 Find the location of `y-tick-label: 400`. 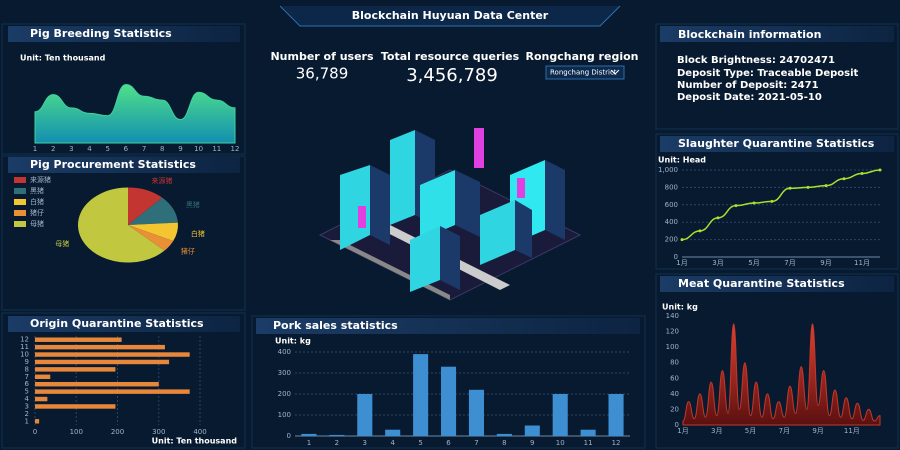

y-tick-label: 400 is located at coordinates (284, 352).